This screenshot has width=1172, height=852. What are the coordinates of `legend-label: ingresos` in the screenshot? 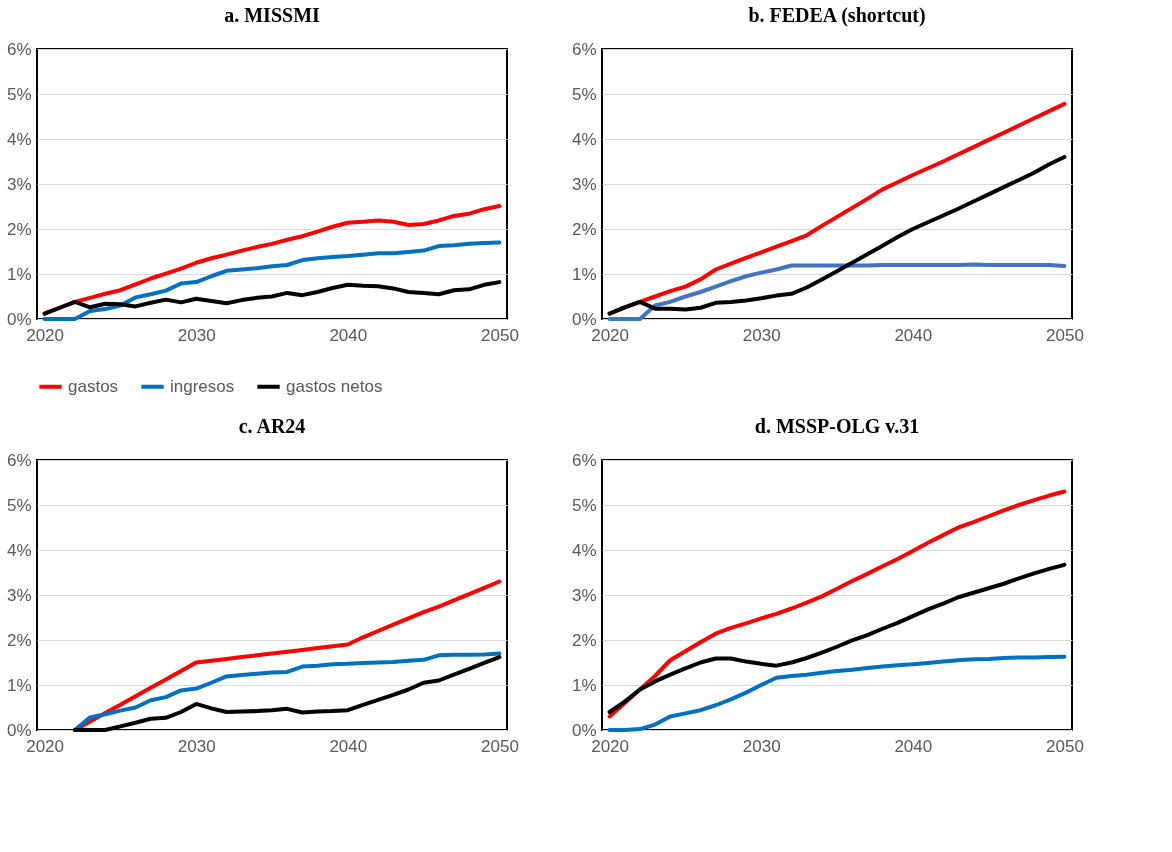 It's located at (202, 386).